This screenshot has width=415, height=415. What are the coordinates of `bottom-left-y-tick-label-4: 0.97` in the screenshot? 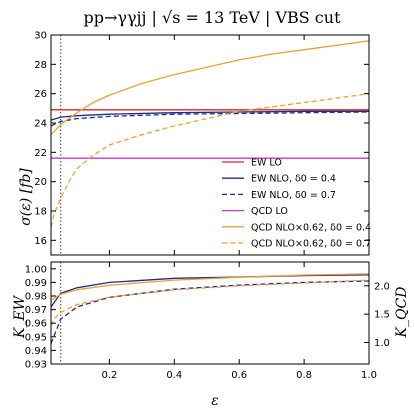 It's located at (36, 310).